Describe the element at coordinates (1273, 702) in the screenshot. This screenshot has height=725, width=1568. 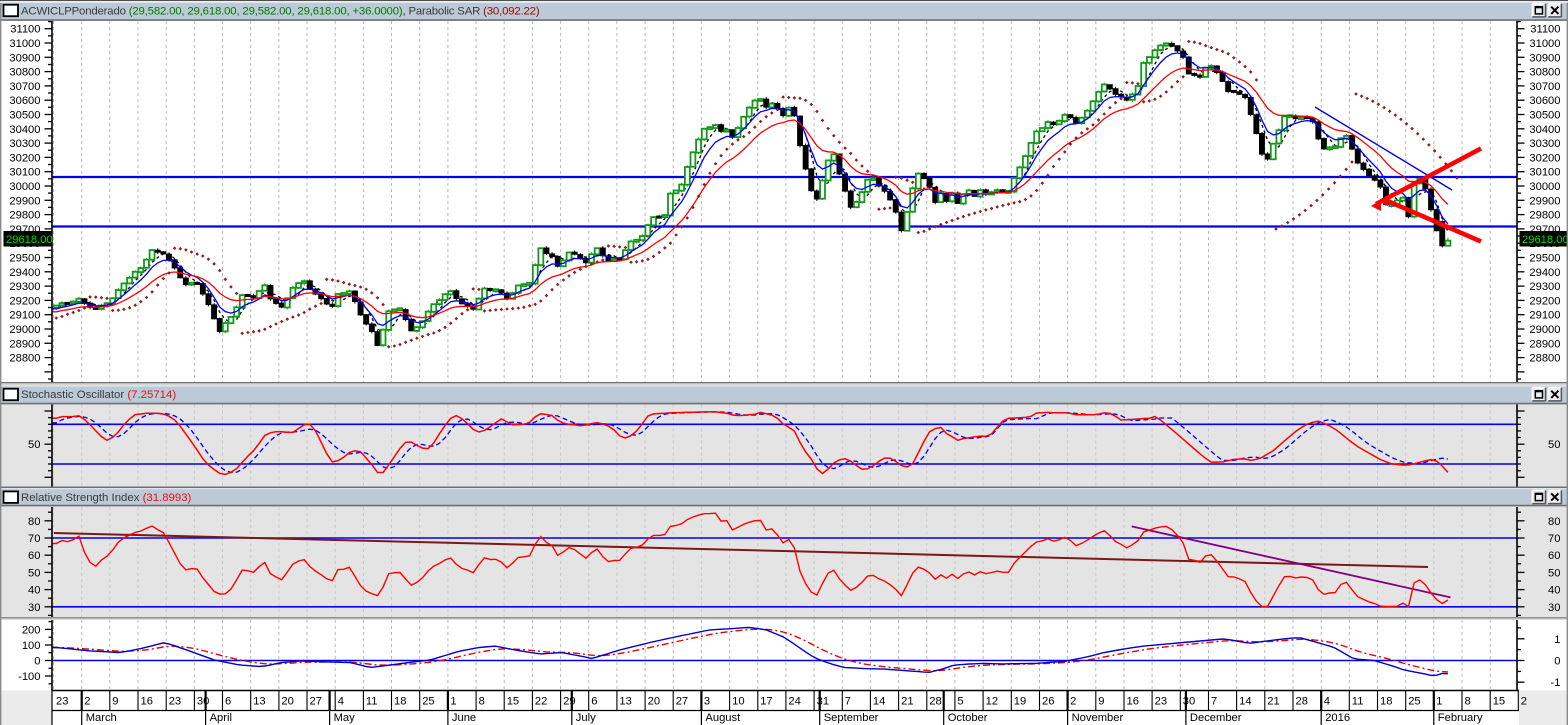
I see `svg-text: 21` at that location.